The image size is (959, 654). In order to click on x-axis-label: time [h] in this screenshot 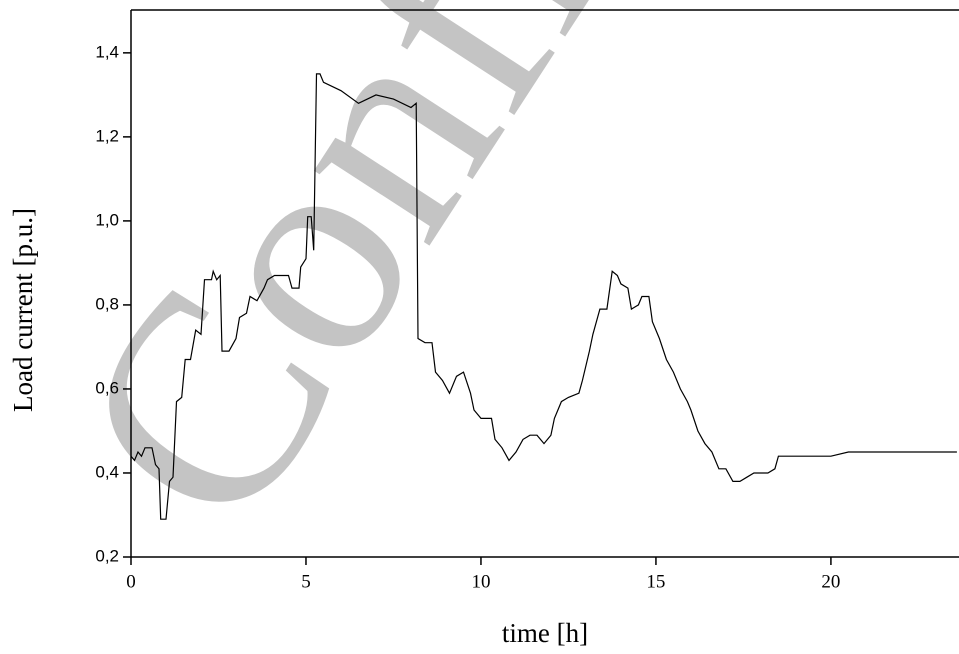, I will do `click(545, 633)`.